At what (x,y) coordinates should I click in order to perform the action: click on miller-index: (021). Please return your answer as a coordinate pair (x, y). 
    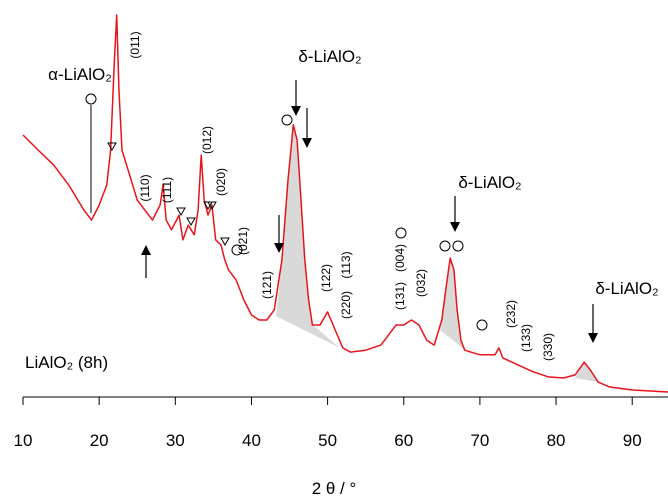
    Looking at the image, I should click on (243, 241).